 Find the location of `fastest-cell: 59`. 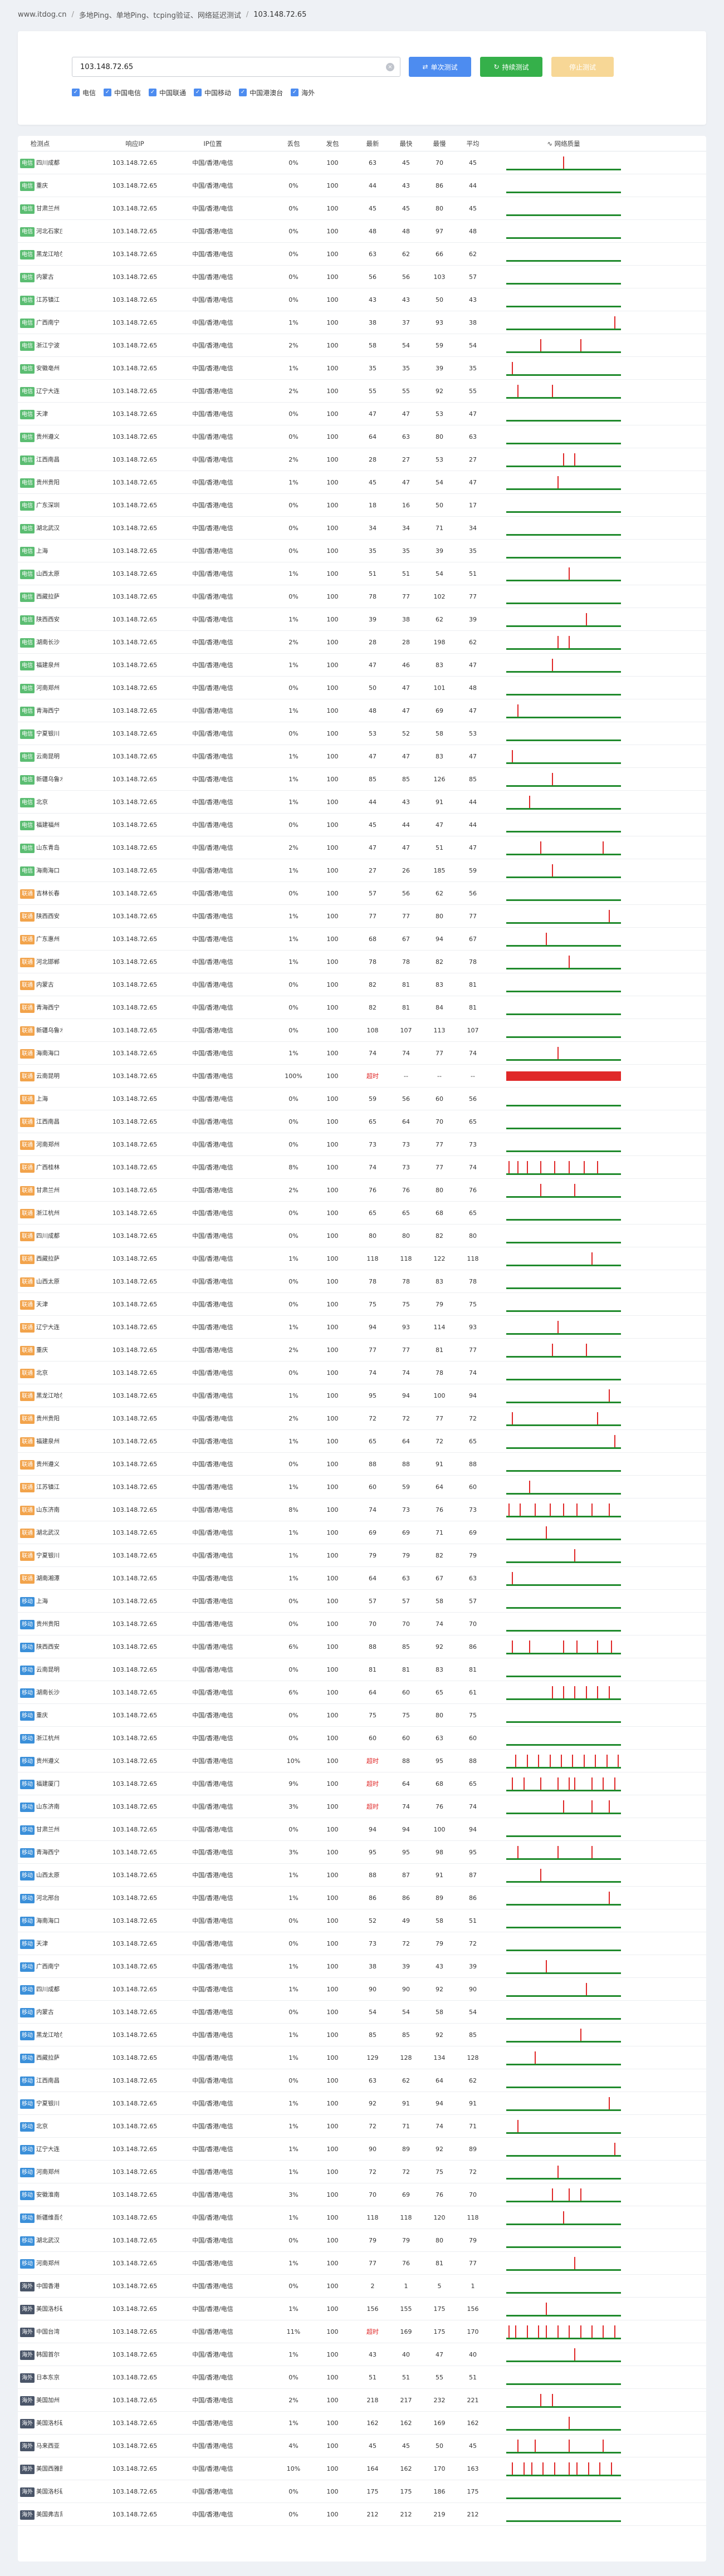

fastest-cell: 59 is located at coordinates (406, 1487).